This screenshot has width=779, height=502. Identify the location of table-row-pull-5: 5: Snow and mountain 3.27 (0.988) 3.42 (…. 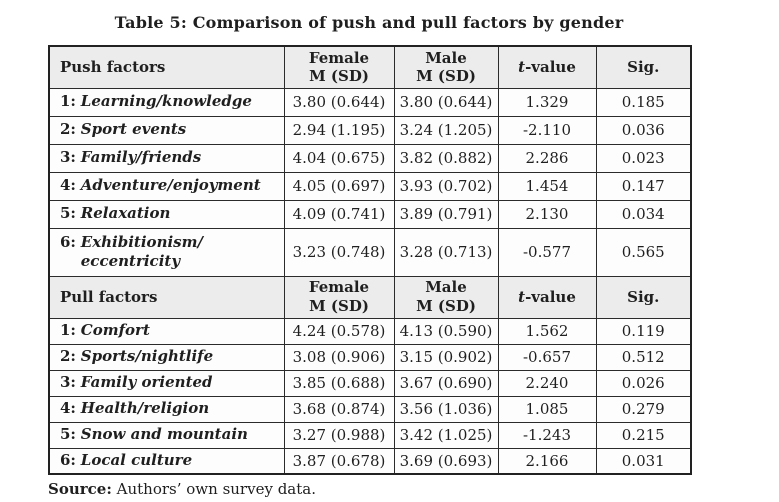
(370, 435).